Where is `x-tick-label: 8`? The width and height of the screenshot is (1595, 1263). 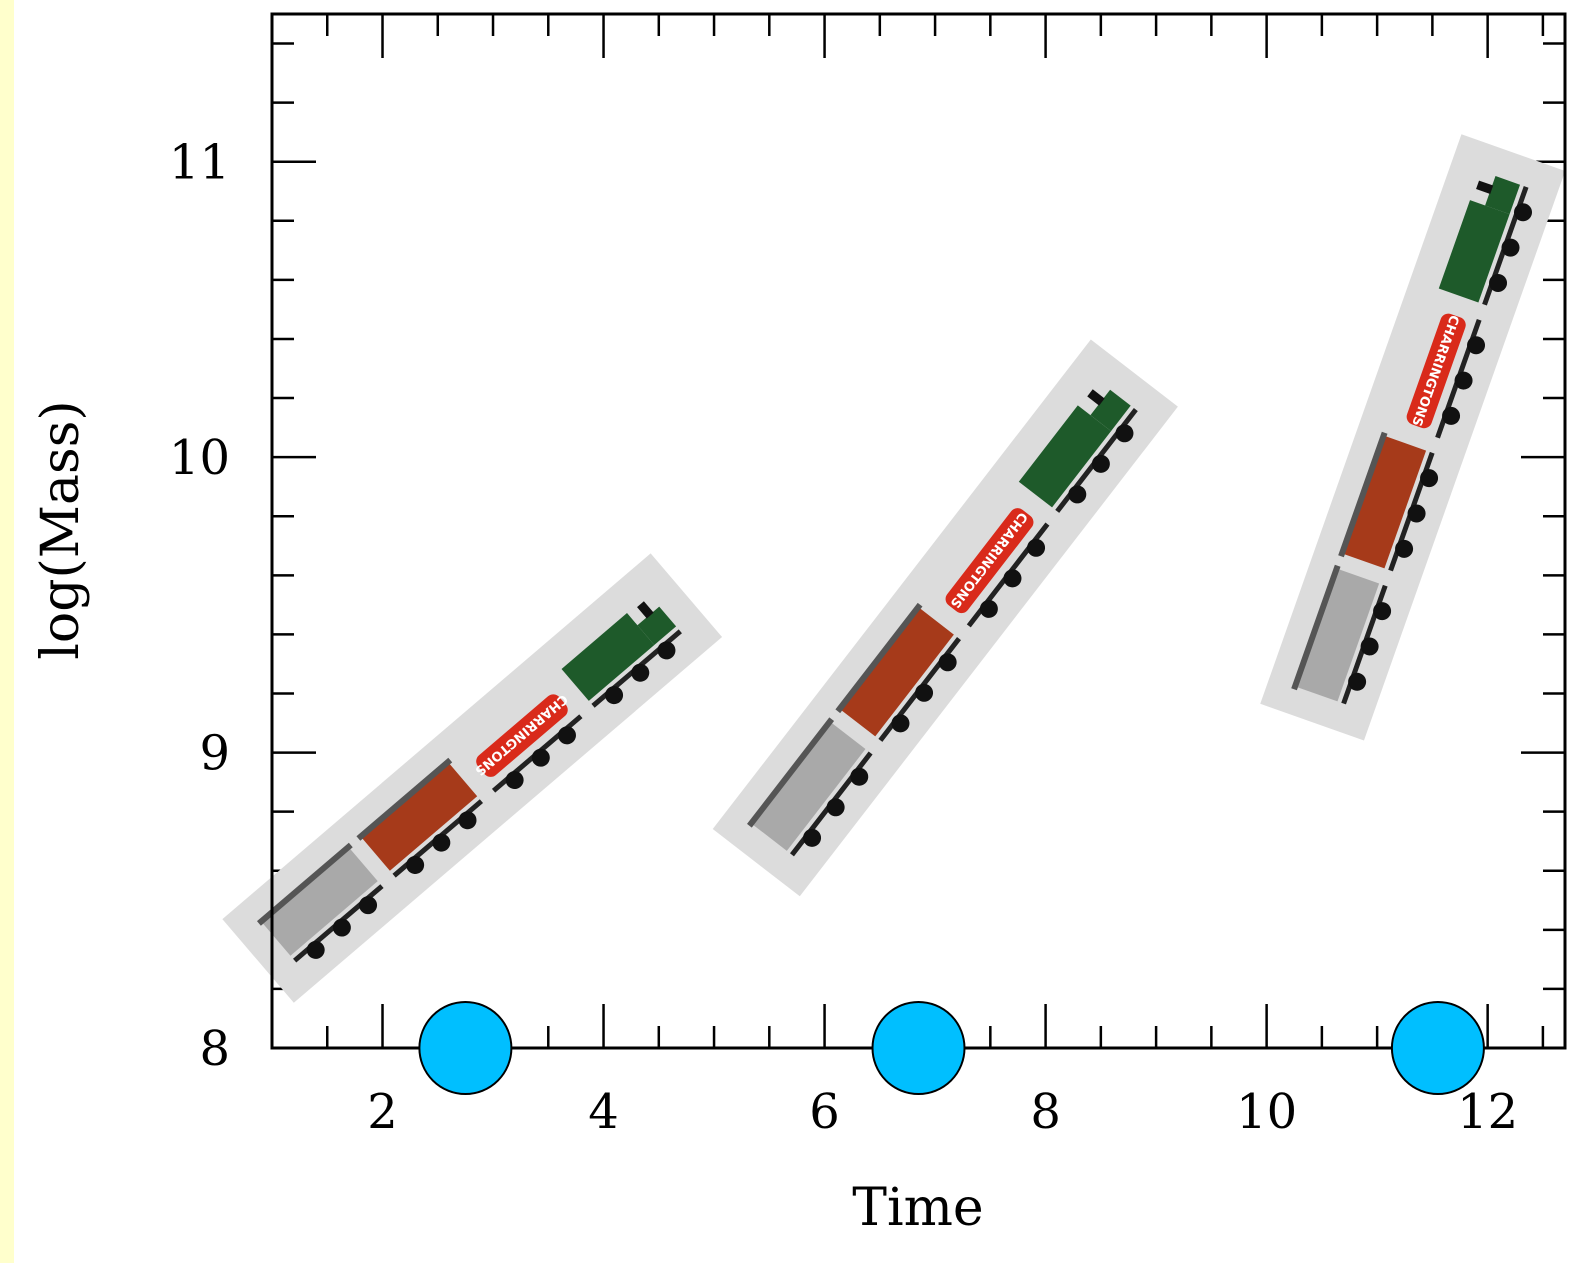
x-tick-label: 8 is located at coordinates (1045, 1112).